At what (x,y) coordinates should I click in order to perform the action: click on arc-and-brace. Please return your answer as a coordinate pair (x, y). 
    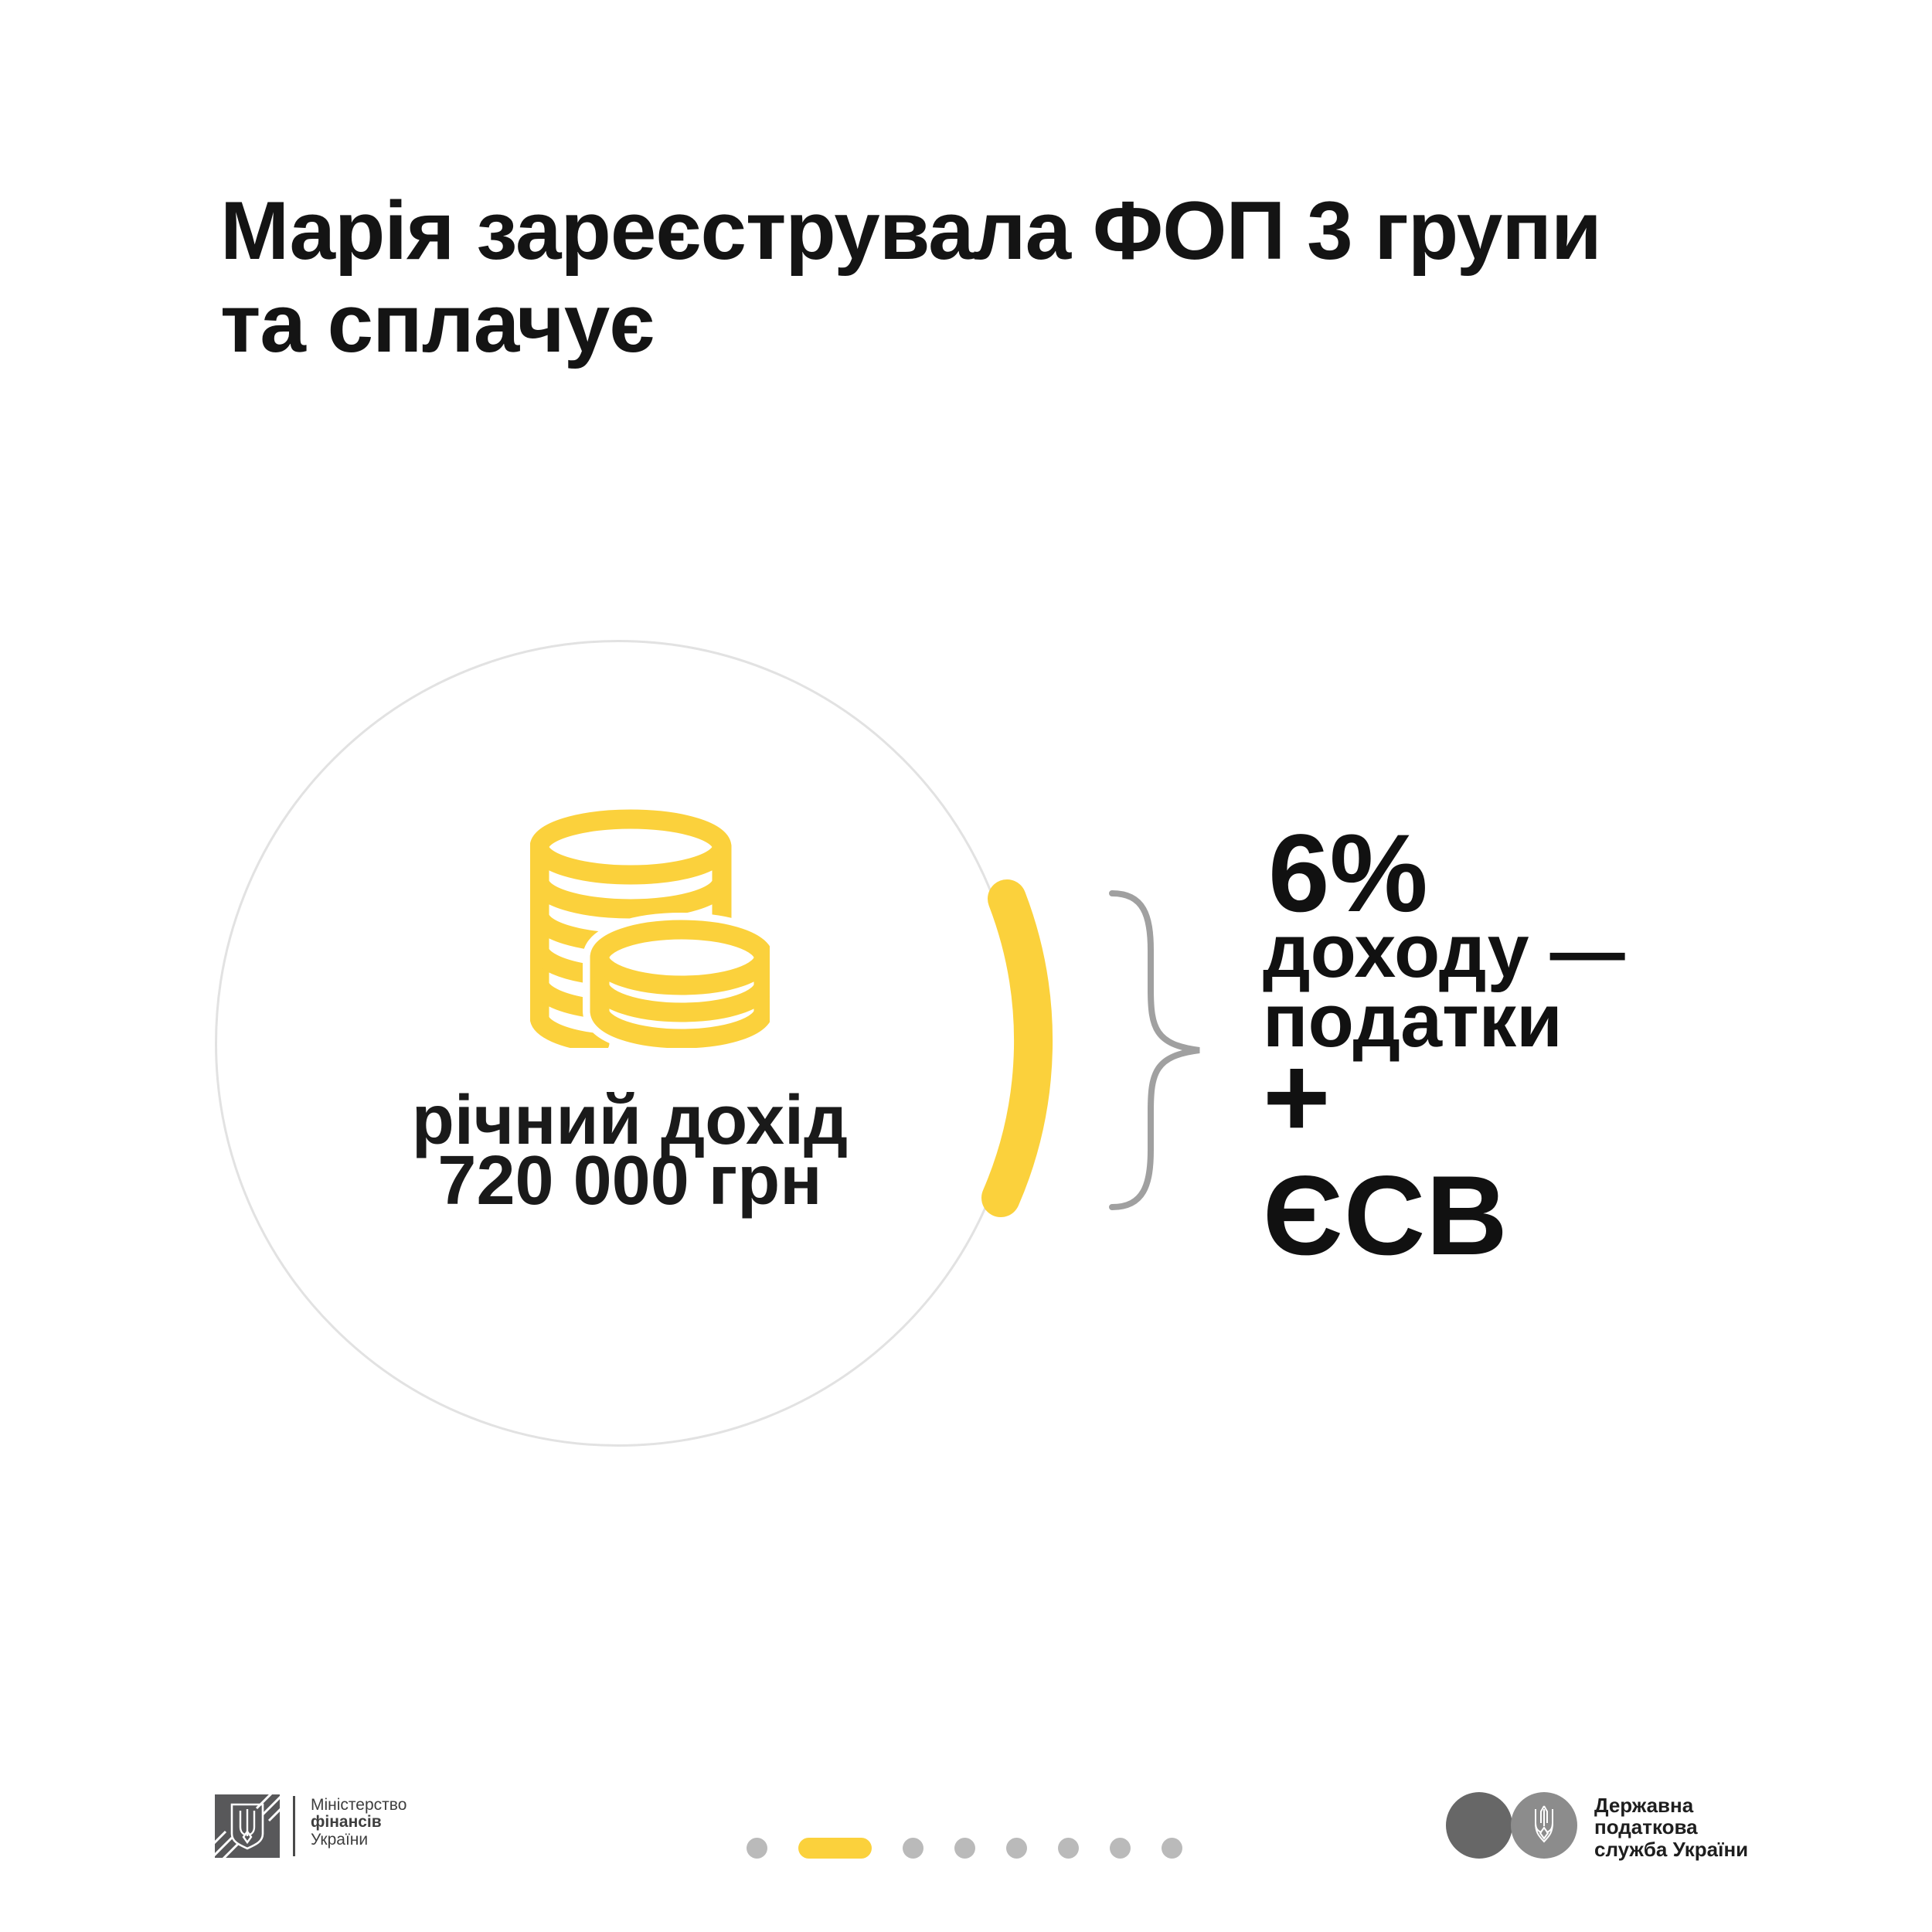
    Looking at the image, I should click on (1091, 1048).